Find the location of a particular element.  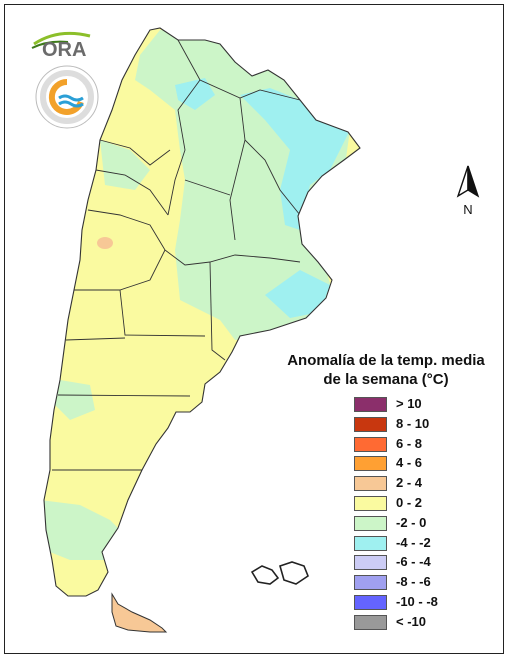

legend-label: -4 - -2 is located at coordinates (413, 542).